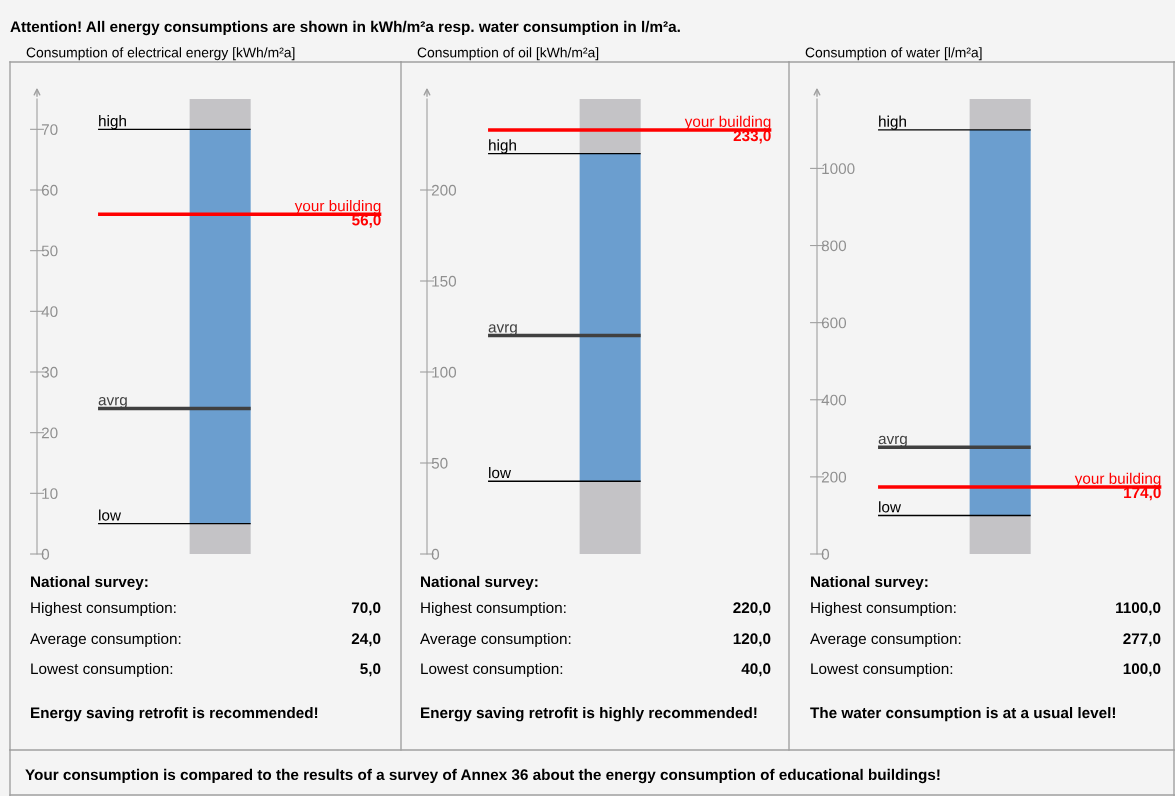 Image resolution: width=1175 pixels, height=796 pixels. I want to click on text: 70,0, so click(366, 609).